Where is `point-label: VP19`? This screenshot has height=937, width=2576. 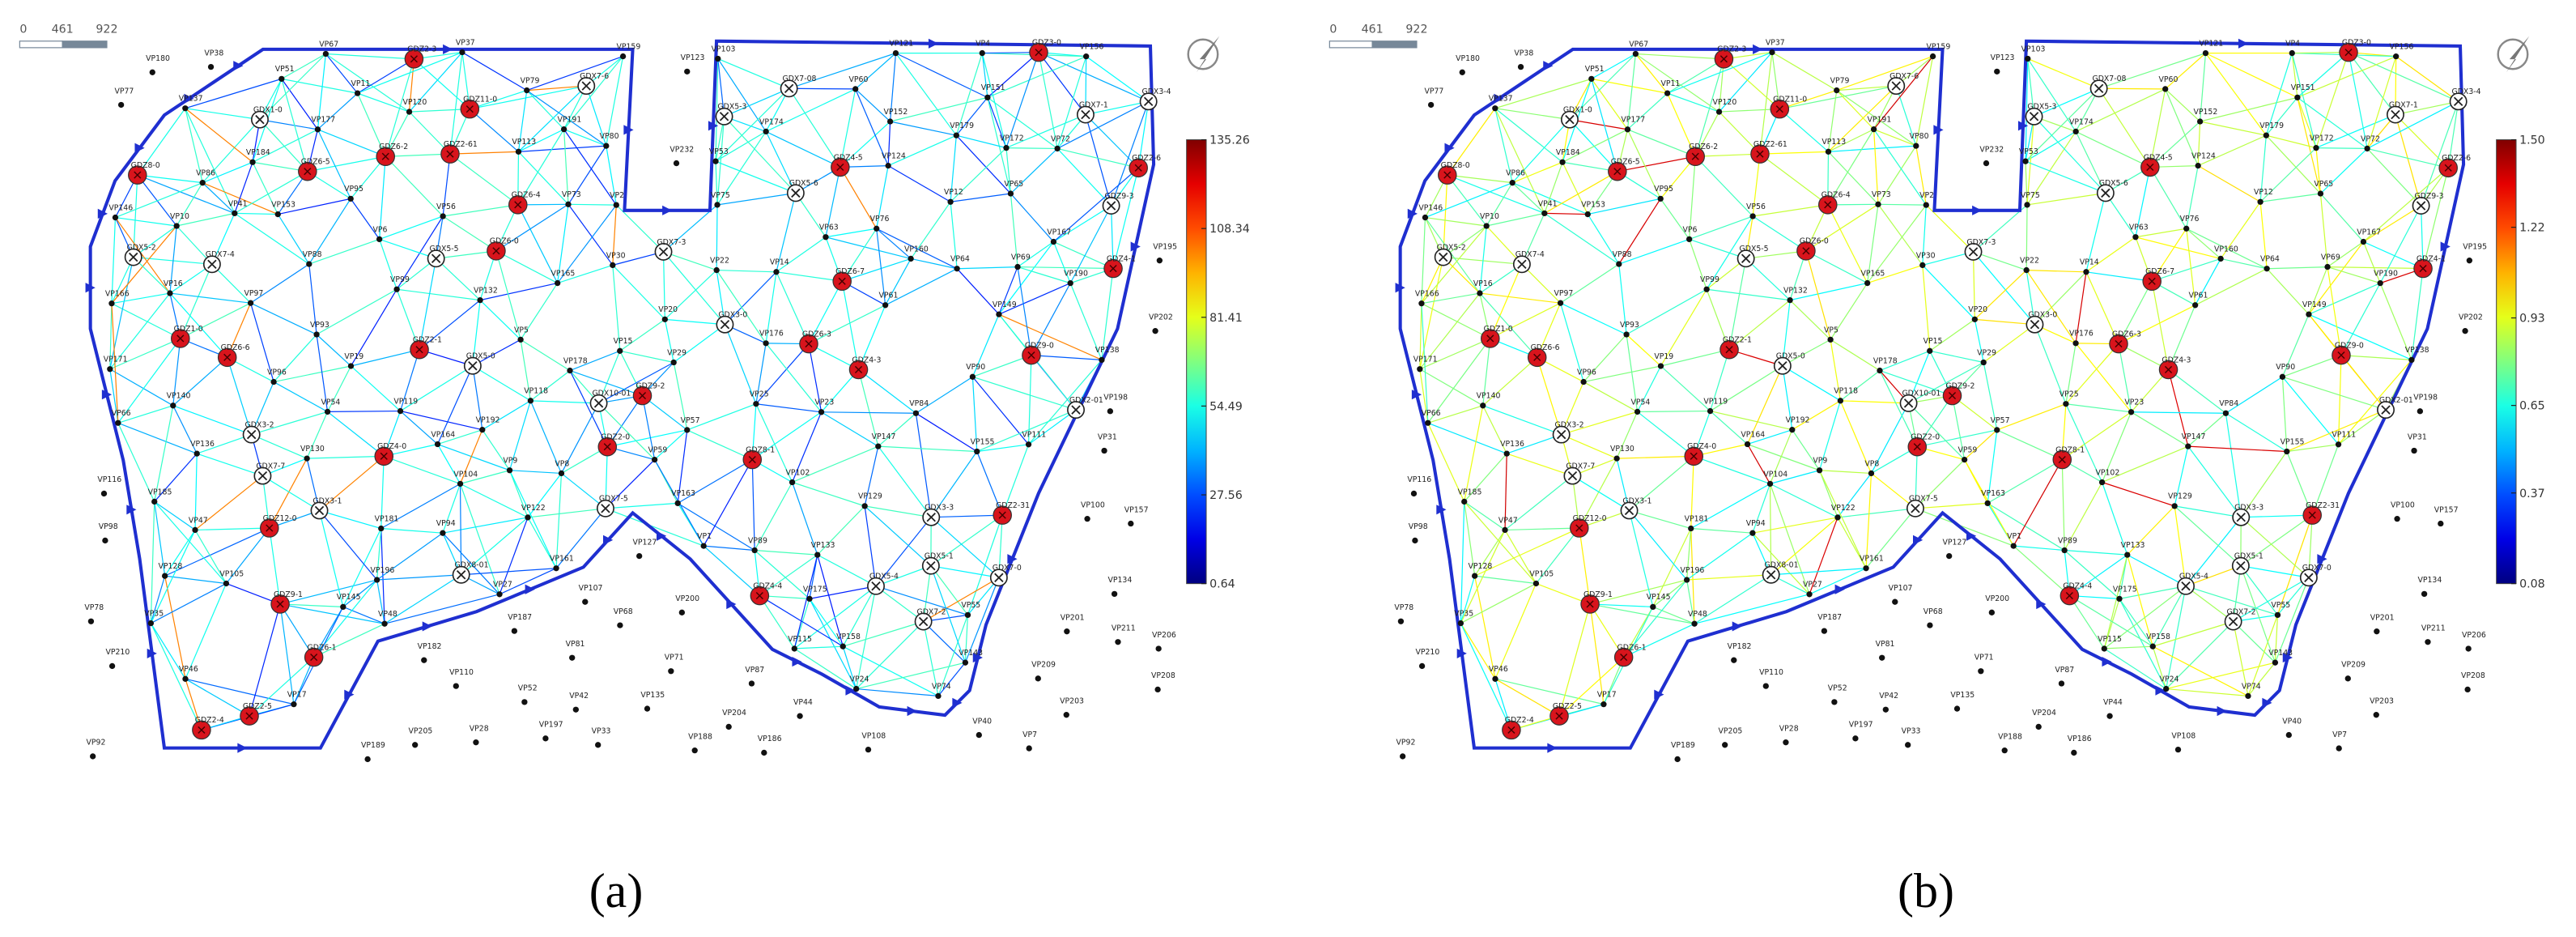 point-label: VP19 is located at coordinates (353, 356).